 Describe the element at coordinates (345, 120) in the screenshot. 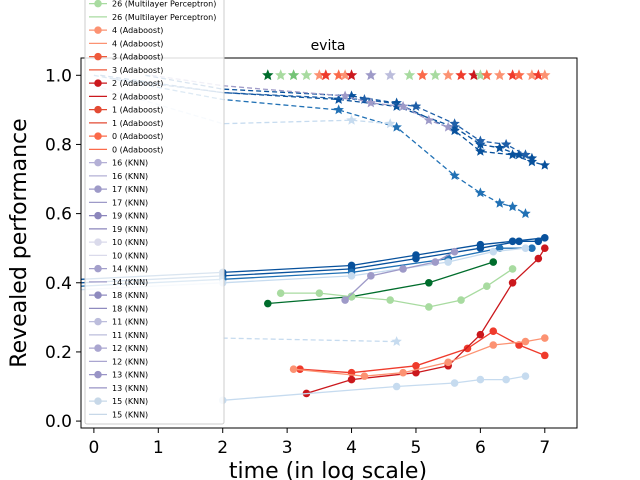

I see `series-2-line` at that location.